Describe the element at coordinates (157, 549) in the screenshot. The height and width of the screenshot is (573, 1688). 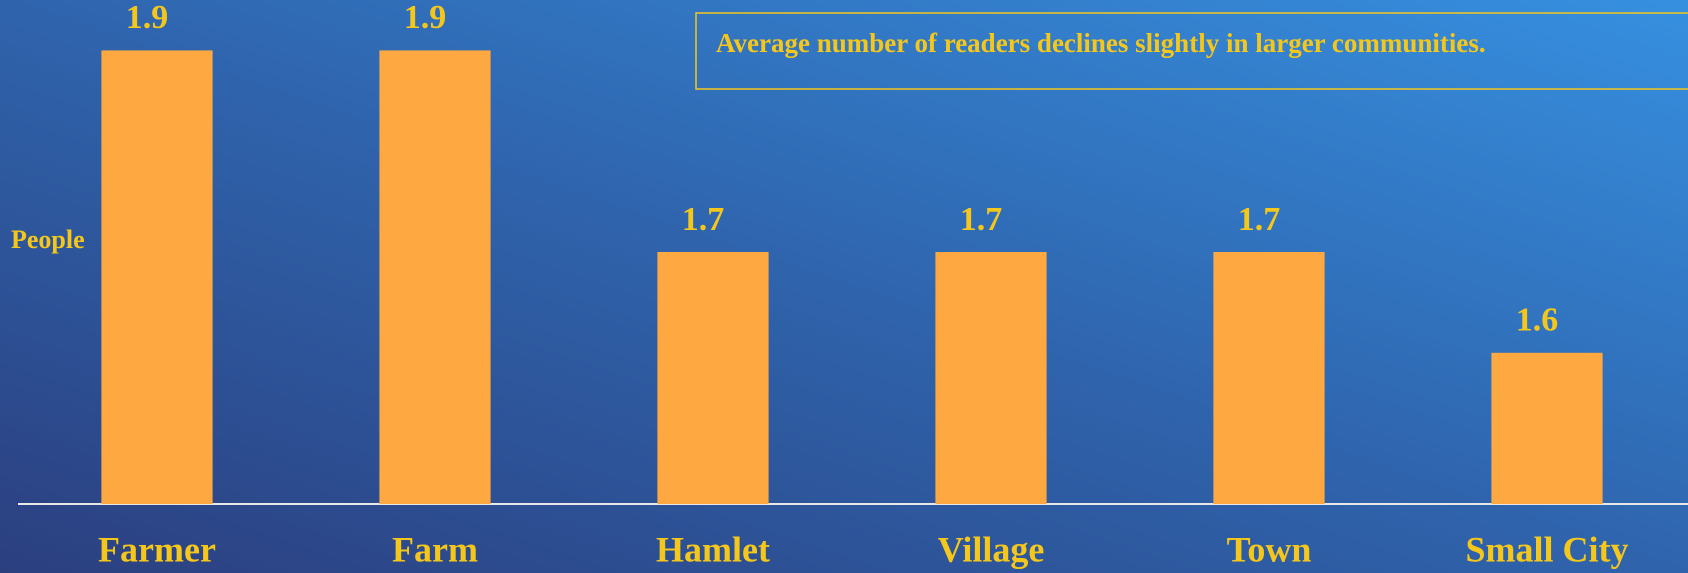
I see `x-tick-label: Farmer` at that location.